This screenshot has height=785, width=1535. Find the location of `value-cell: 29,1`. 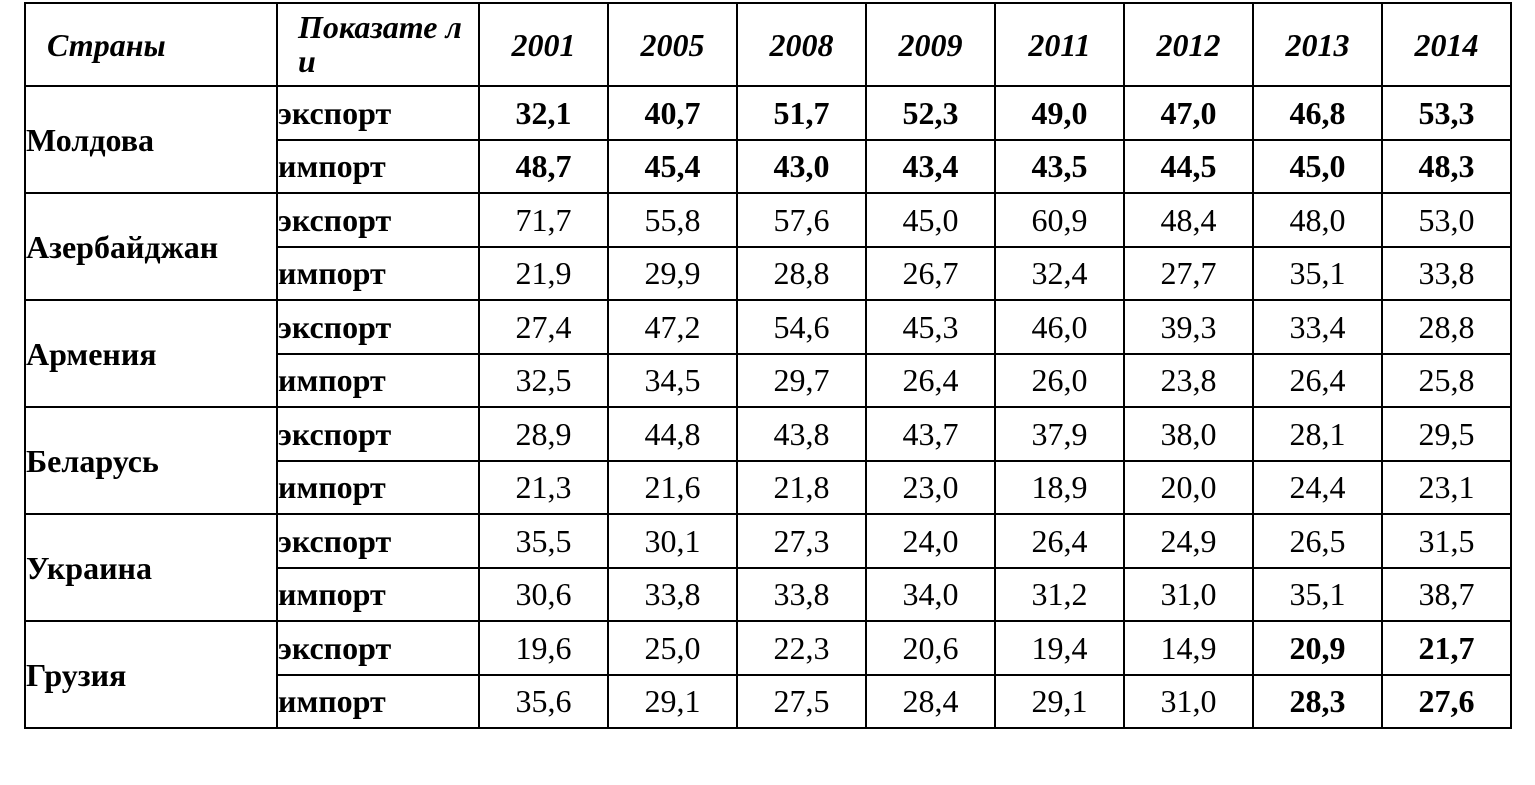

value-cell: 29,1 is located at coordinates (672, 701).